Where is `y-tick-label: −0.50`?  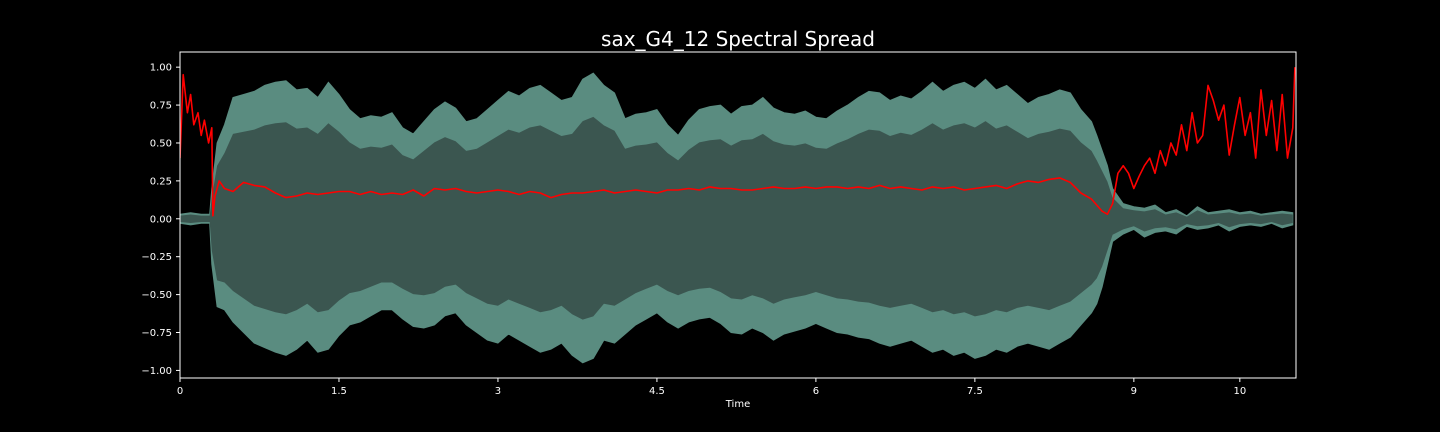
y-tick-label: −0.50 is located at coordinates (156, 295).